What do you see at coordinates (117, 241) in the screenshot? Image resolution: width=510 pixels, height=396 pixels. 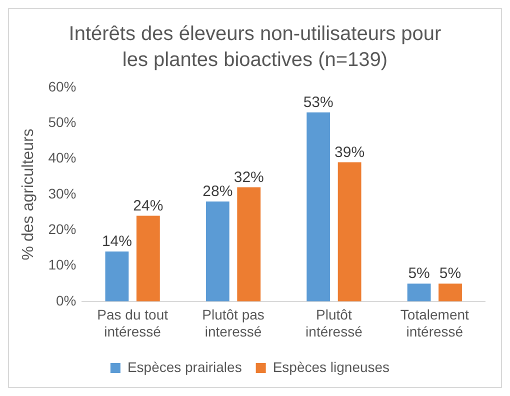 I see `data-label: 14%` at bounding box center [117, 241].